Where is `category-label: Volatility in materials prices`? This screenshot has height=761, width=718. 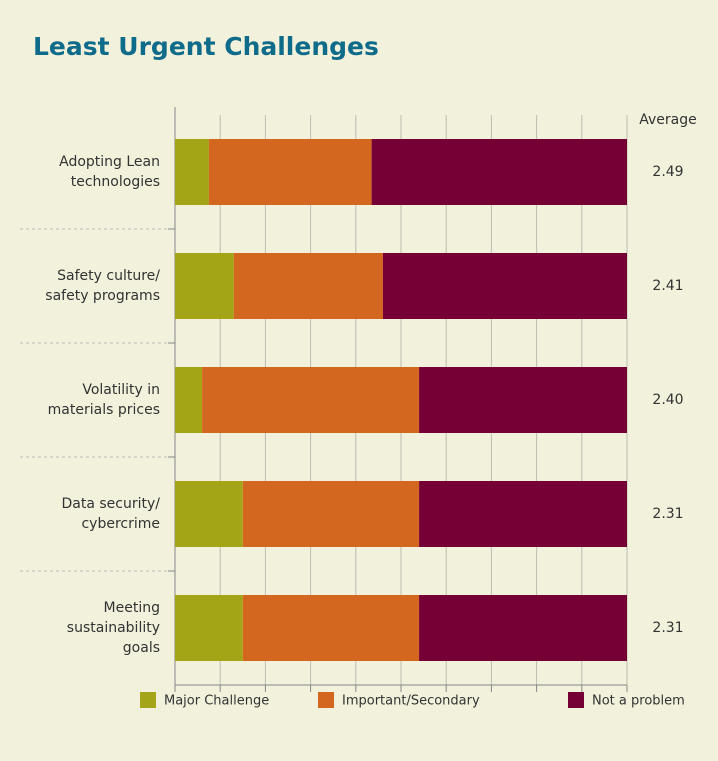
category-label: Volatility in materials prices is located at coordinates (103, 400).